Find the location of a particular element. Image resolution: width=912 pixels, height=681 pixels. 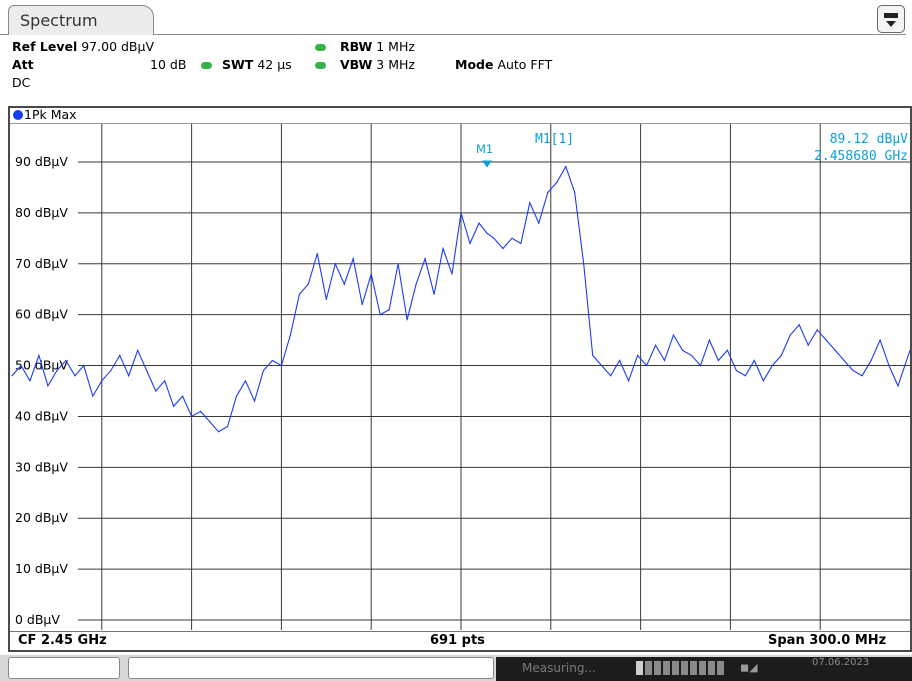

mode-value: Auto FFT is located at coordinates (525, 64).